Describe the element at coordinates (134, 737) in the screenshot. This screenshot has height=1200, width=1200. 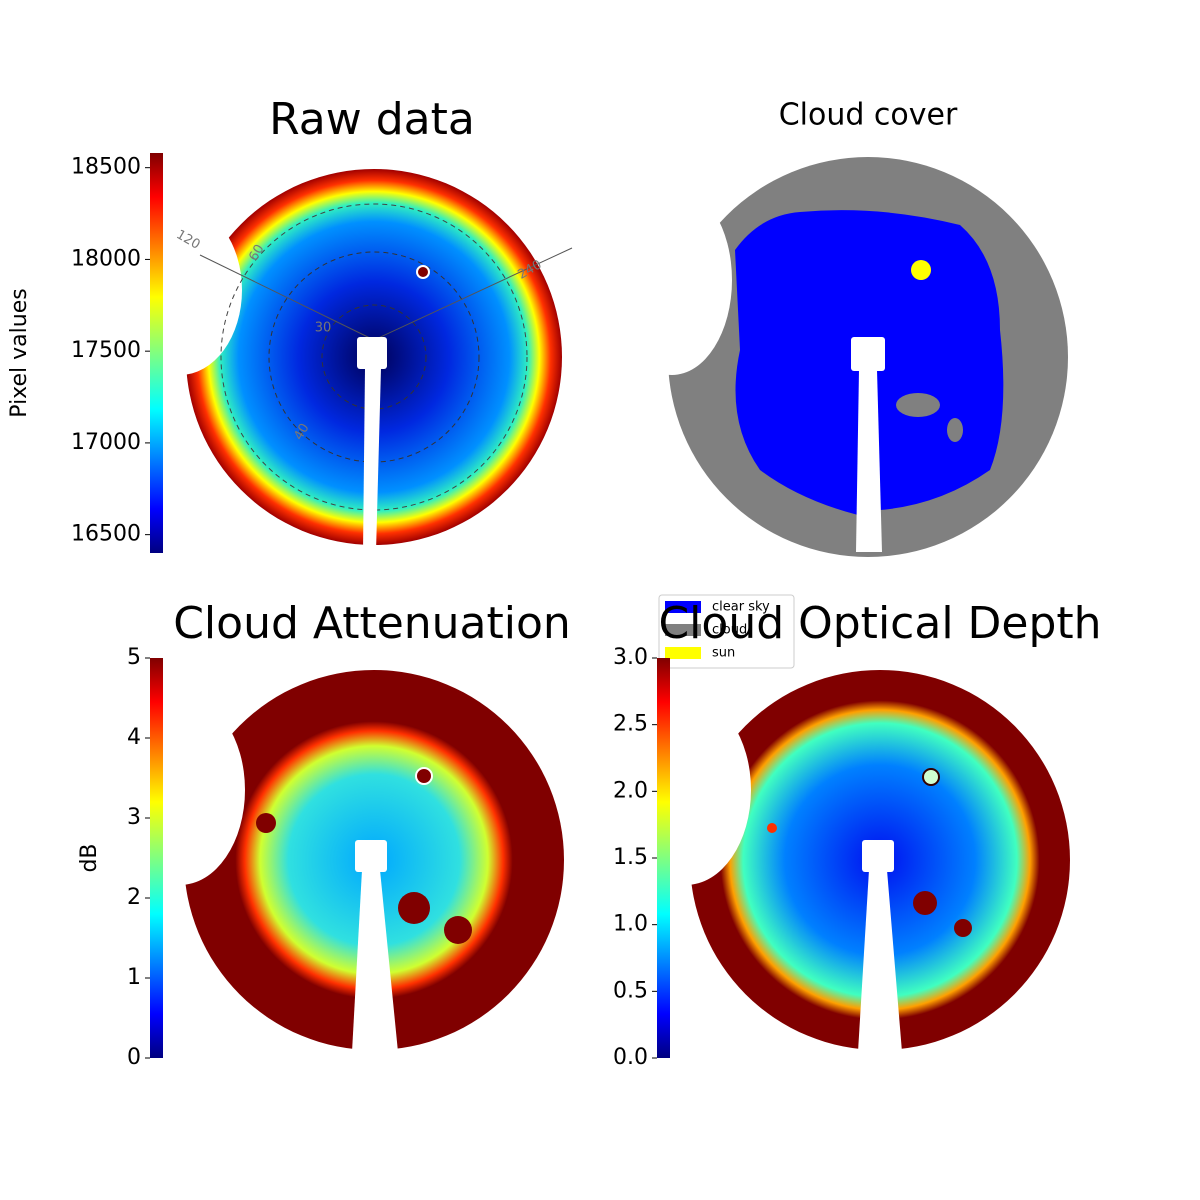
I see `tick-label: 4` at that location.